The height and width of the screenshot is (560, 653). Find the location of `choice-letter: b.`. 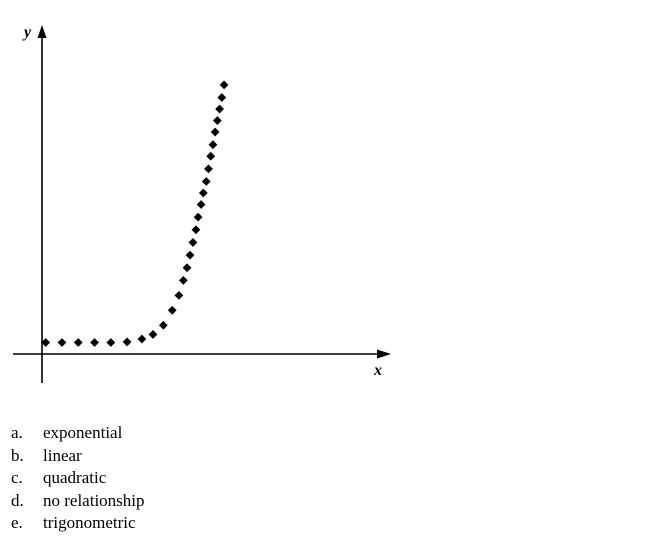

choice-letter: b. is located at coordinates (17, 455).